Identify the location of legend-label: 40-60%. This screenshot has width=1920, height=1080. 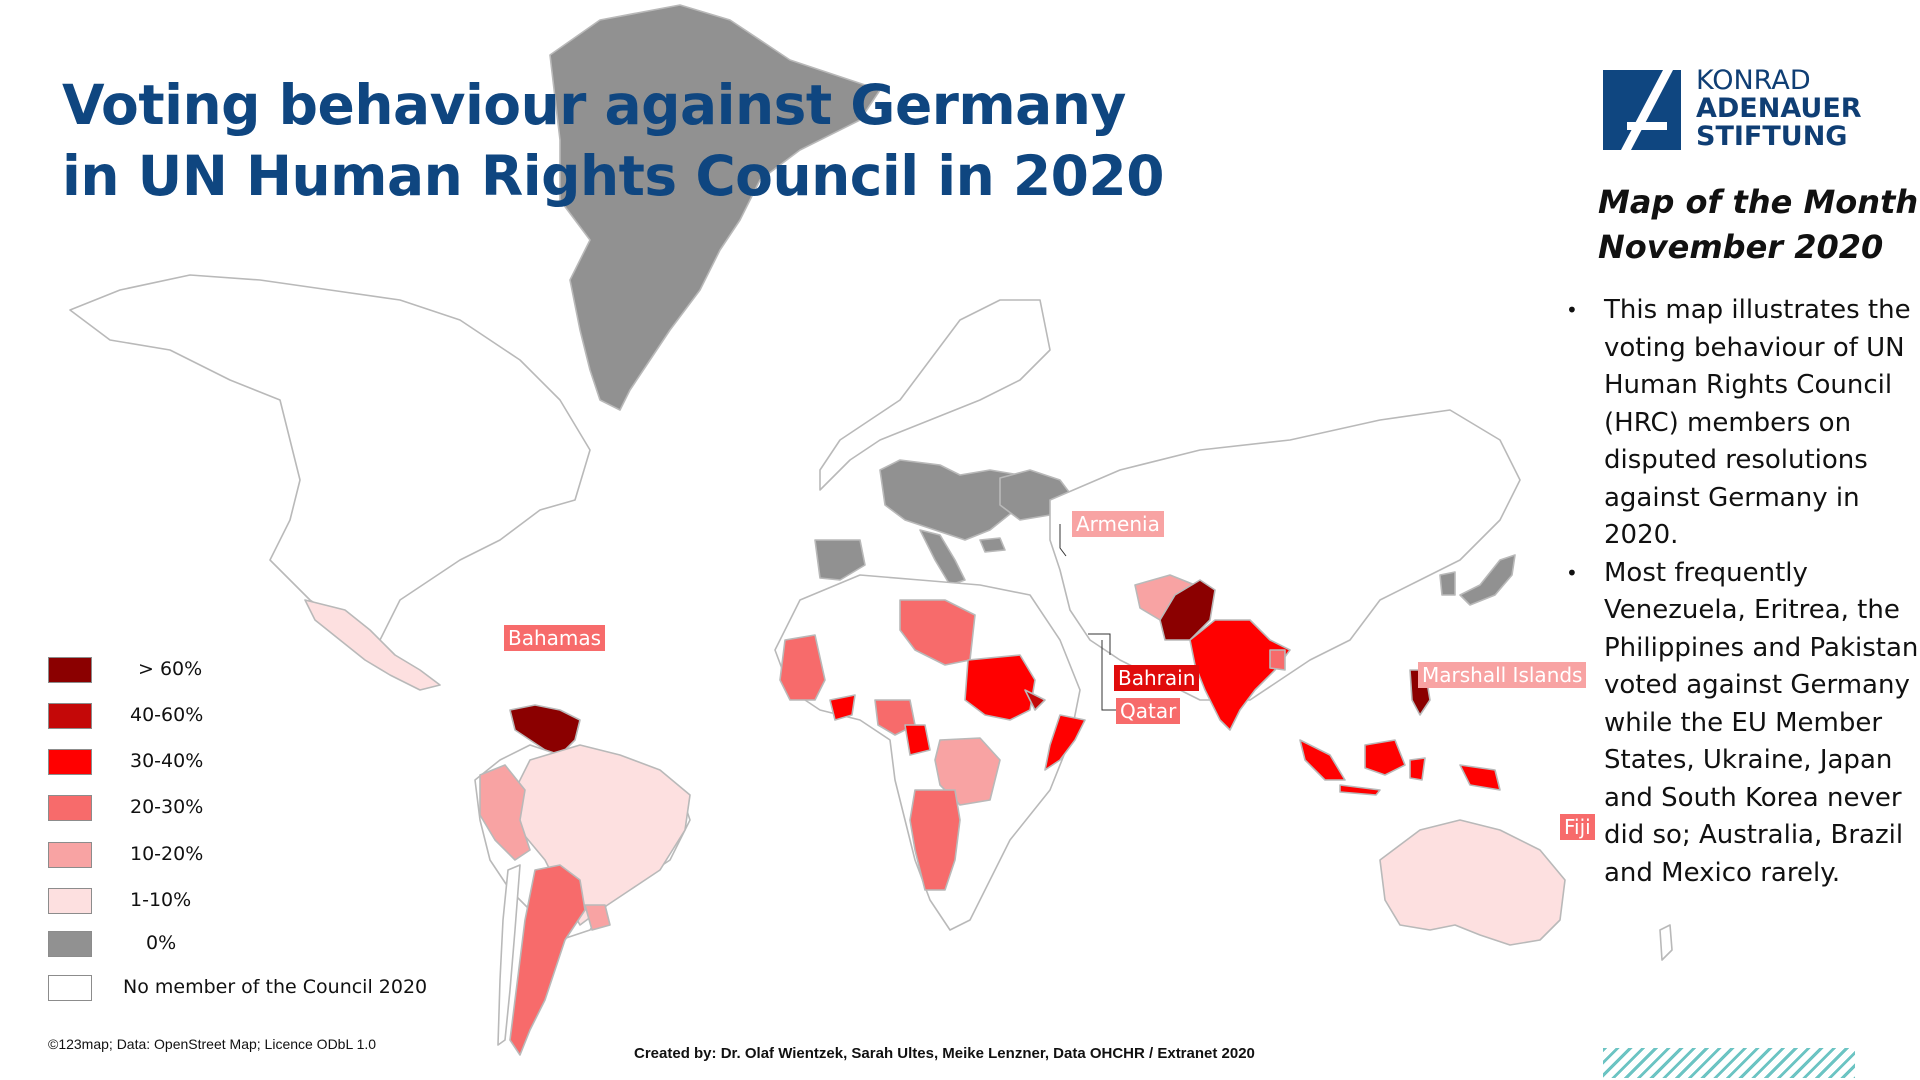
(167, 715).